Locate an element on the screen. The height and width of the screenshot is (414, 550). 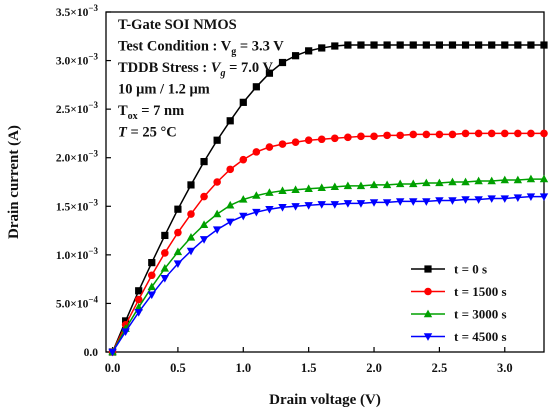
x-tick-label: 0.5 is located at coordinates (178, 368).